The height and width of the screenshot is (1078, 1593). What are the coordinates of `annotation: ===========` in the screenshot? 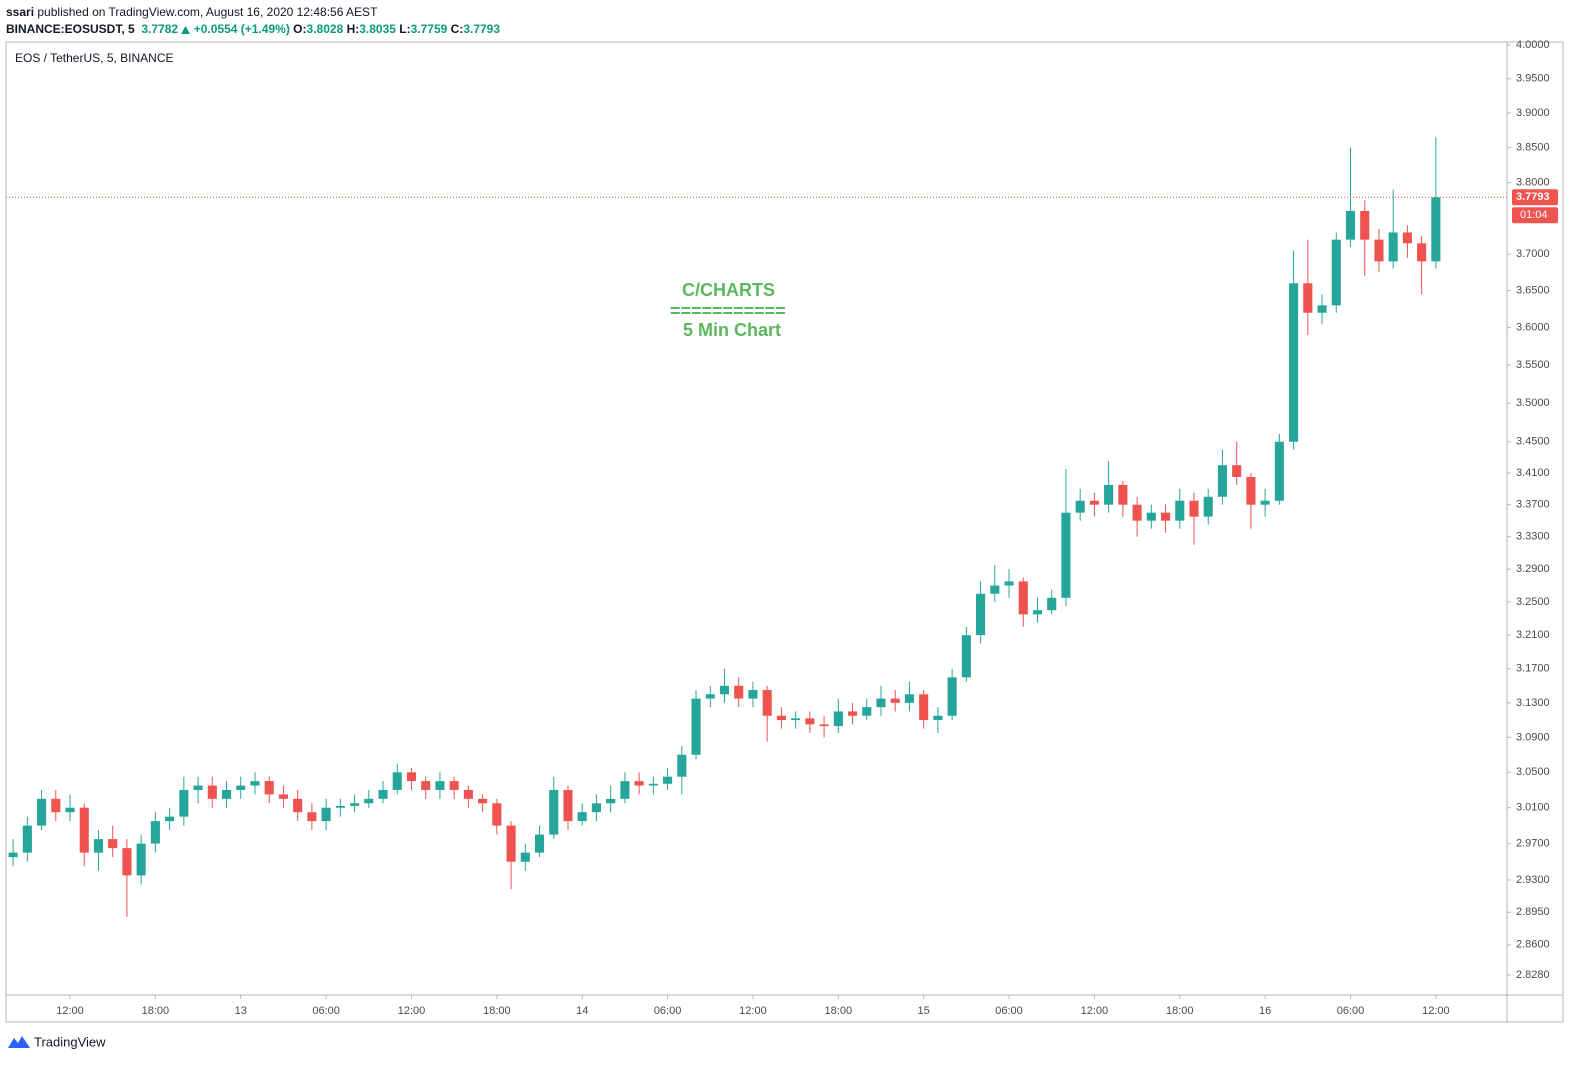 It's located at (728, 311).